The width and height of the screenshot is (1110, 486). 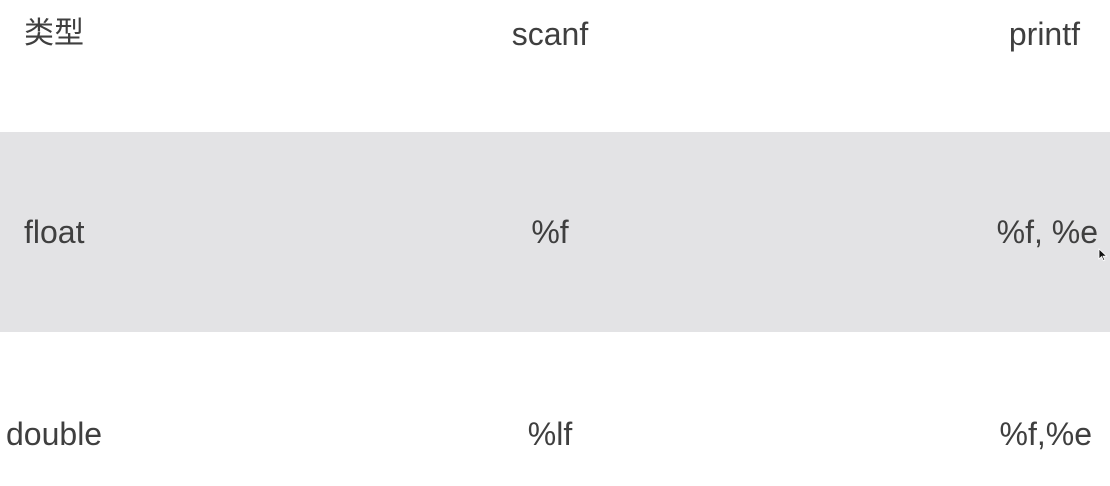 What do you see at coordinates (1103, 255) in the screenshot?
I see `mouse-pointer-icon` at bounding box center [1103, 255].